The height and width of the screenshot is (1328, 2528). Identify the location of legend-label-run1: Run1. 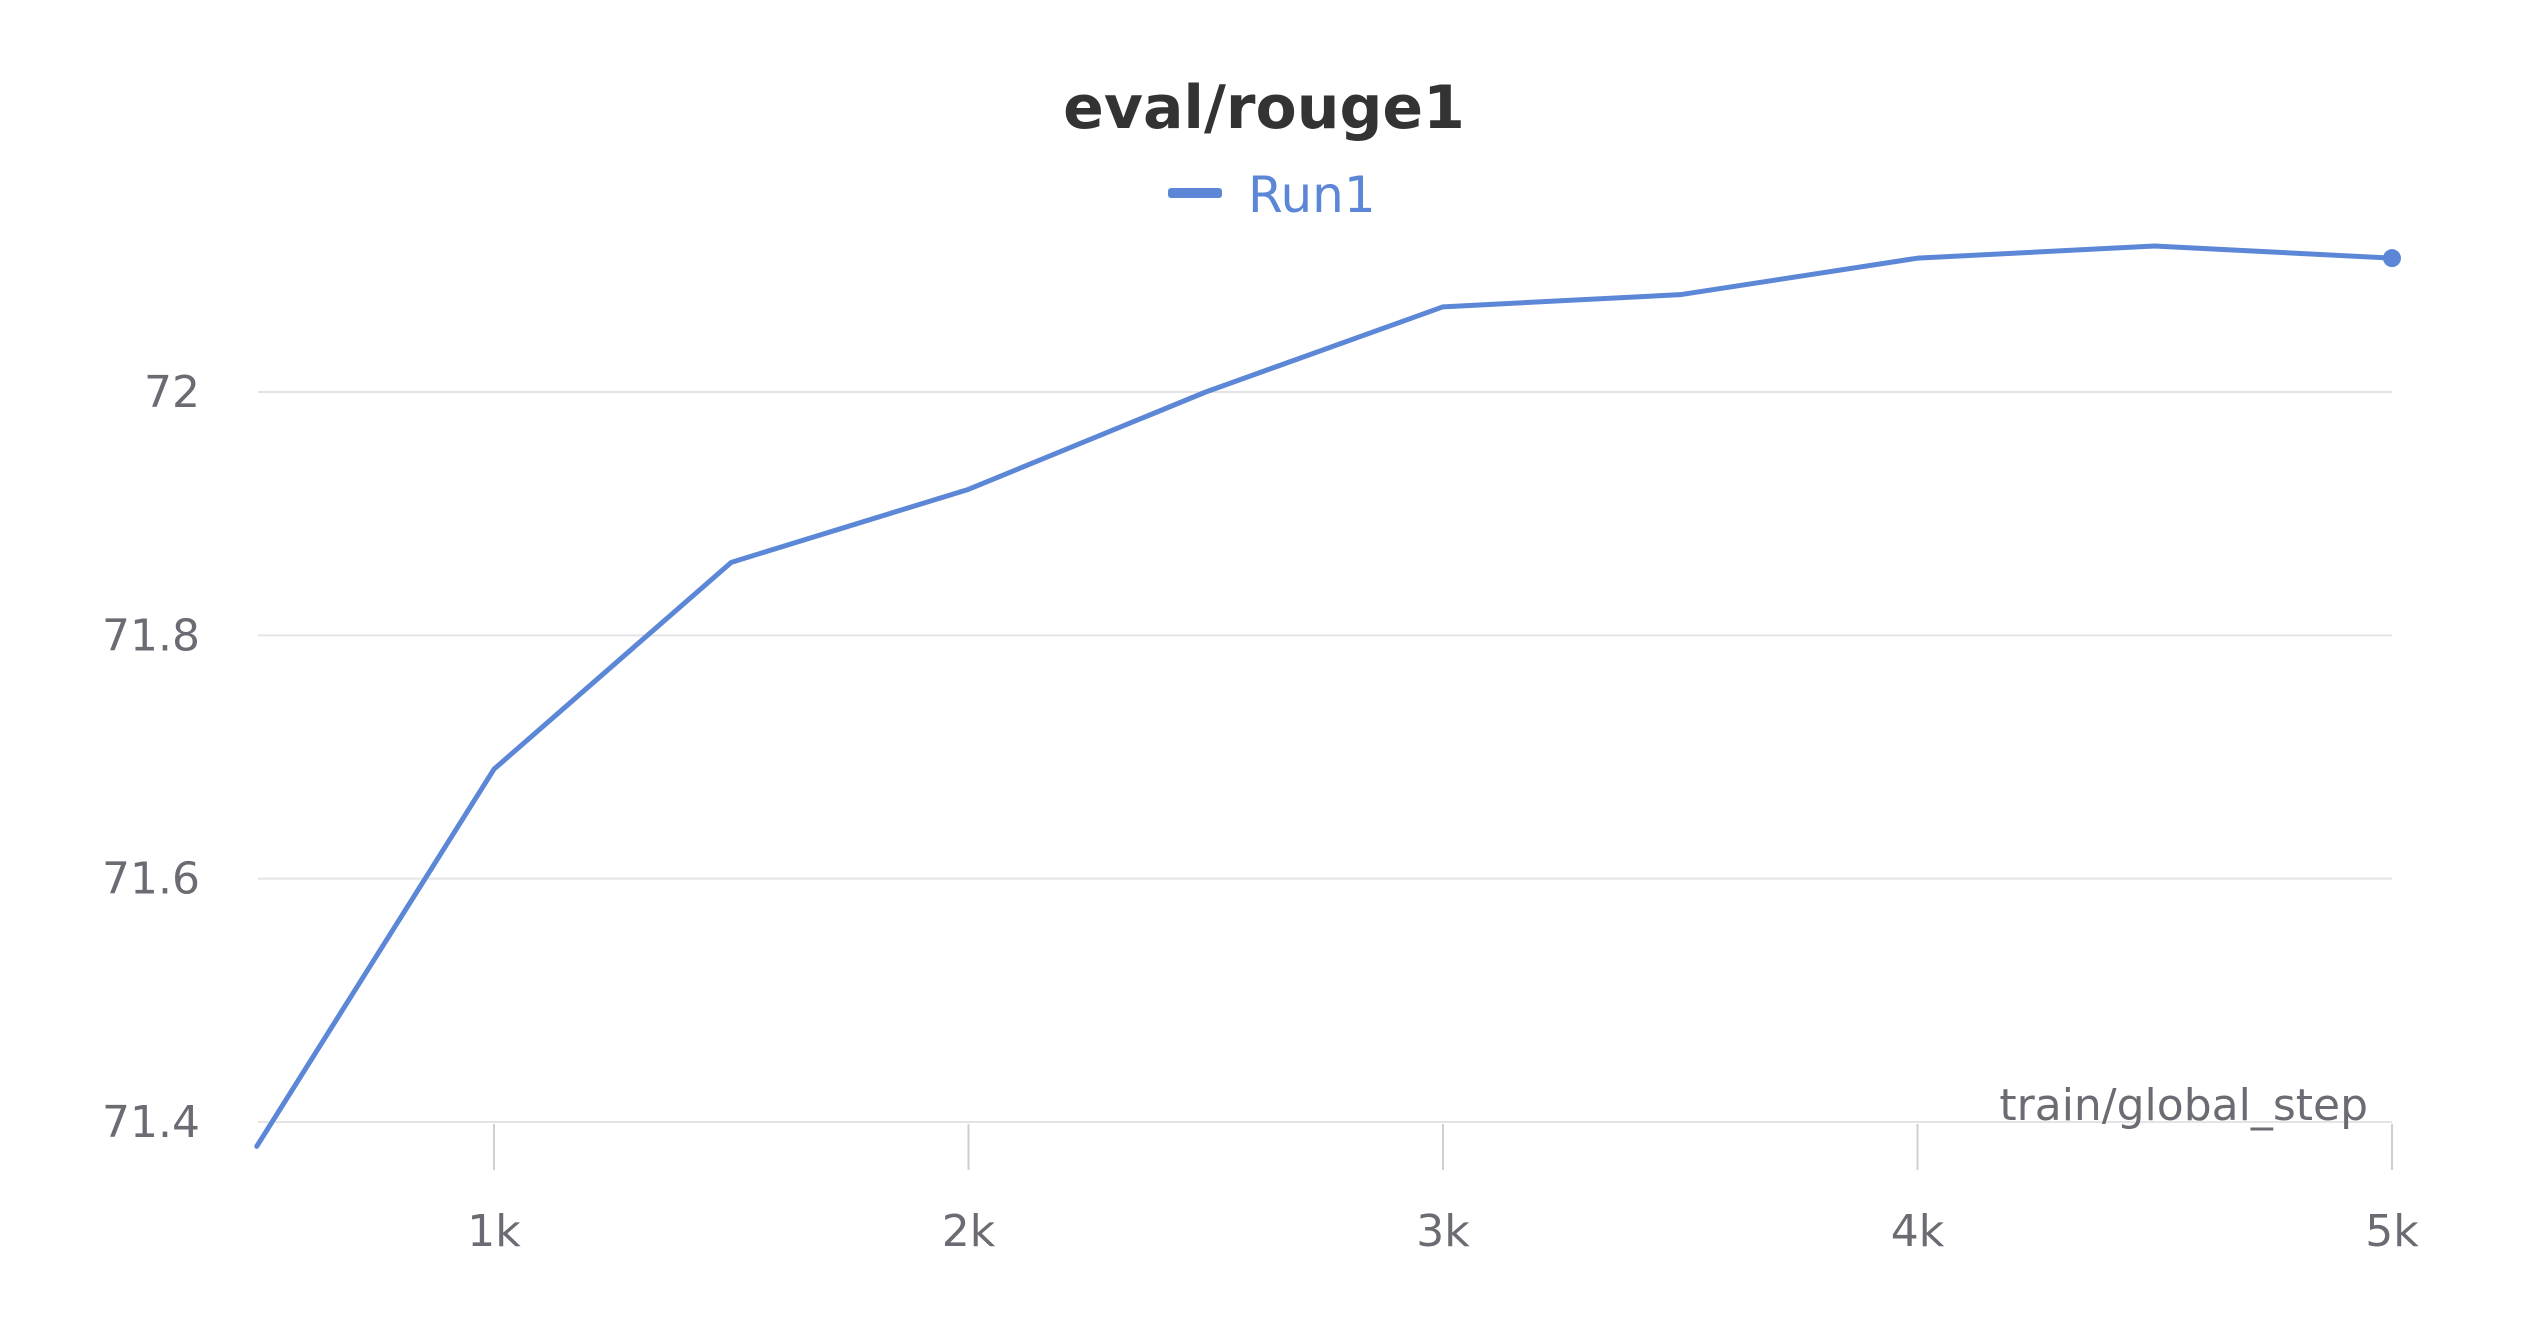
(1312, 195).